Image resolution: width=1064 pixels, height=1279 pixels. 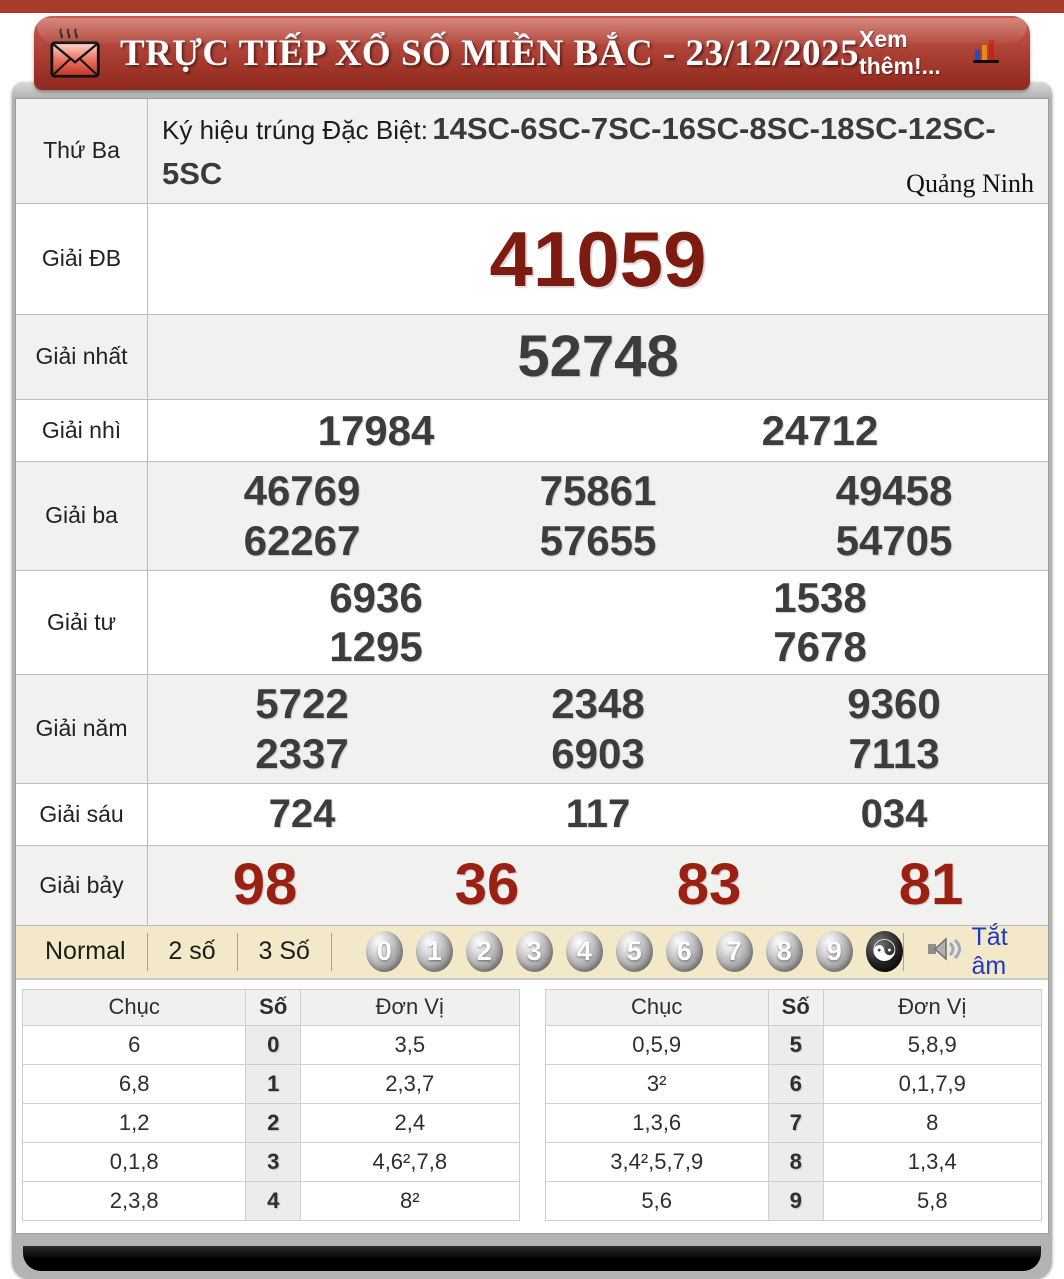 I want to click on prize-number: 2337, so click(x=302, y=753).